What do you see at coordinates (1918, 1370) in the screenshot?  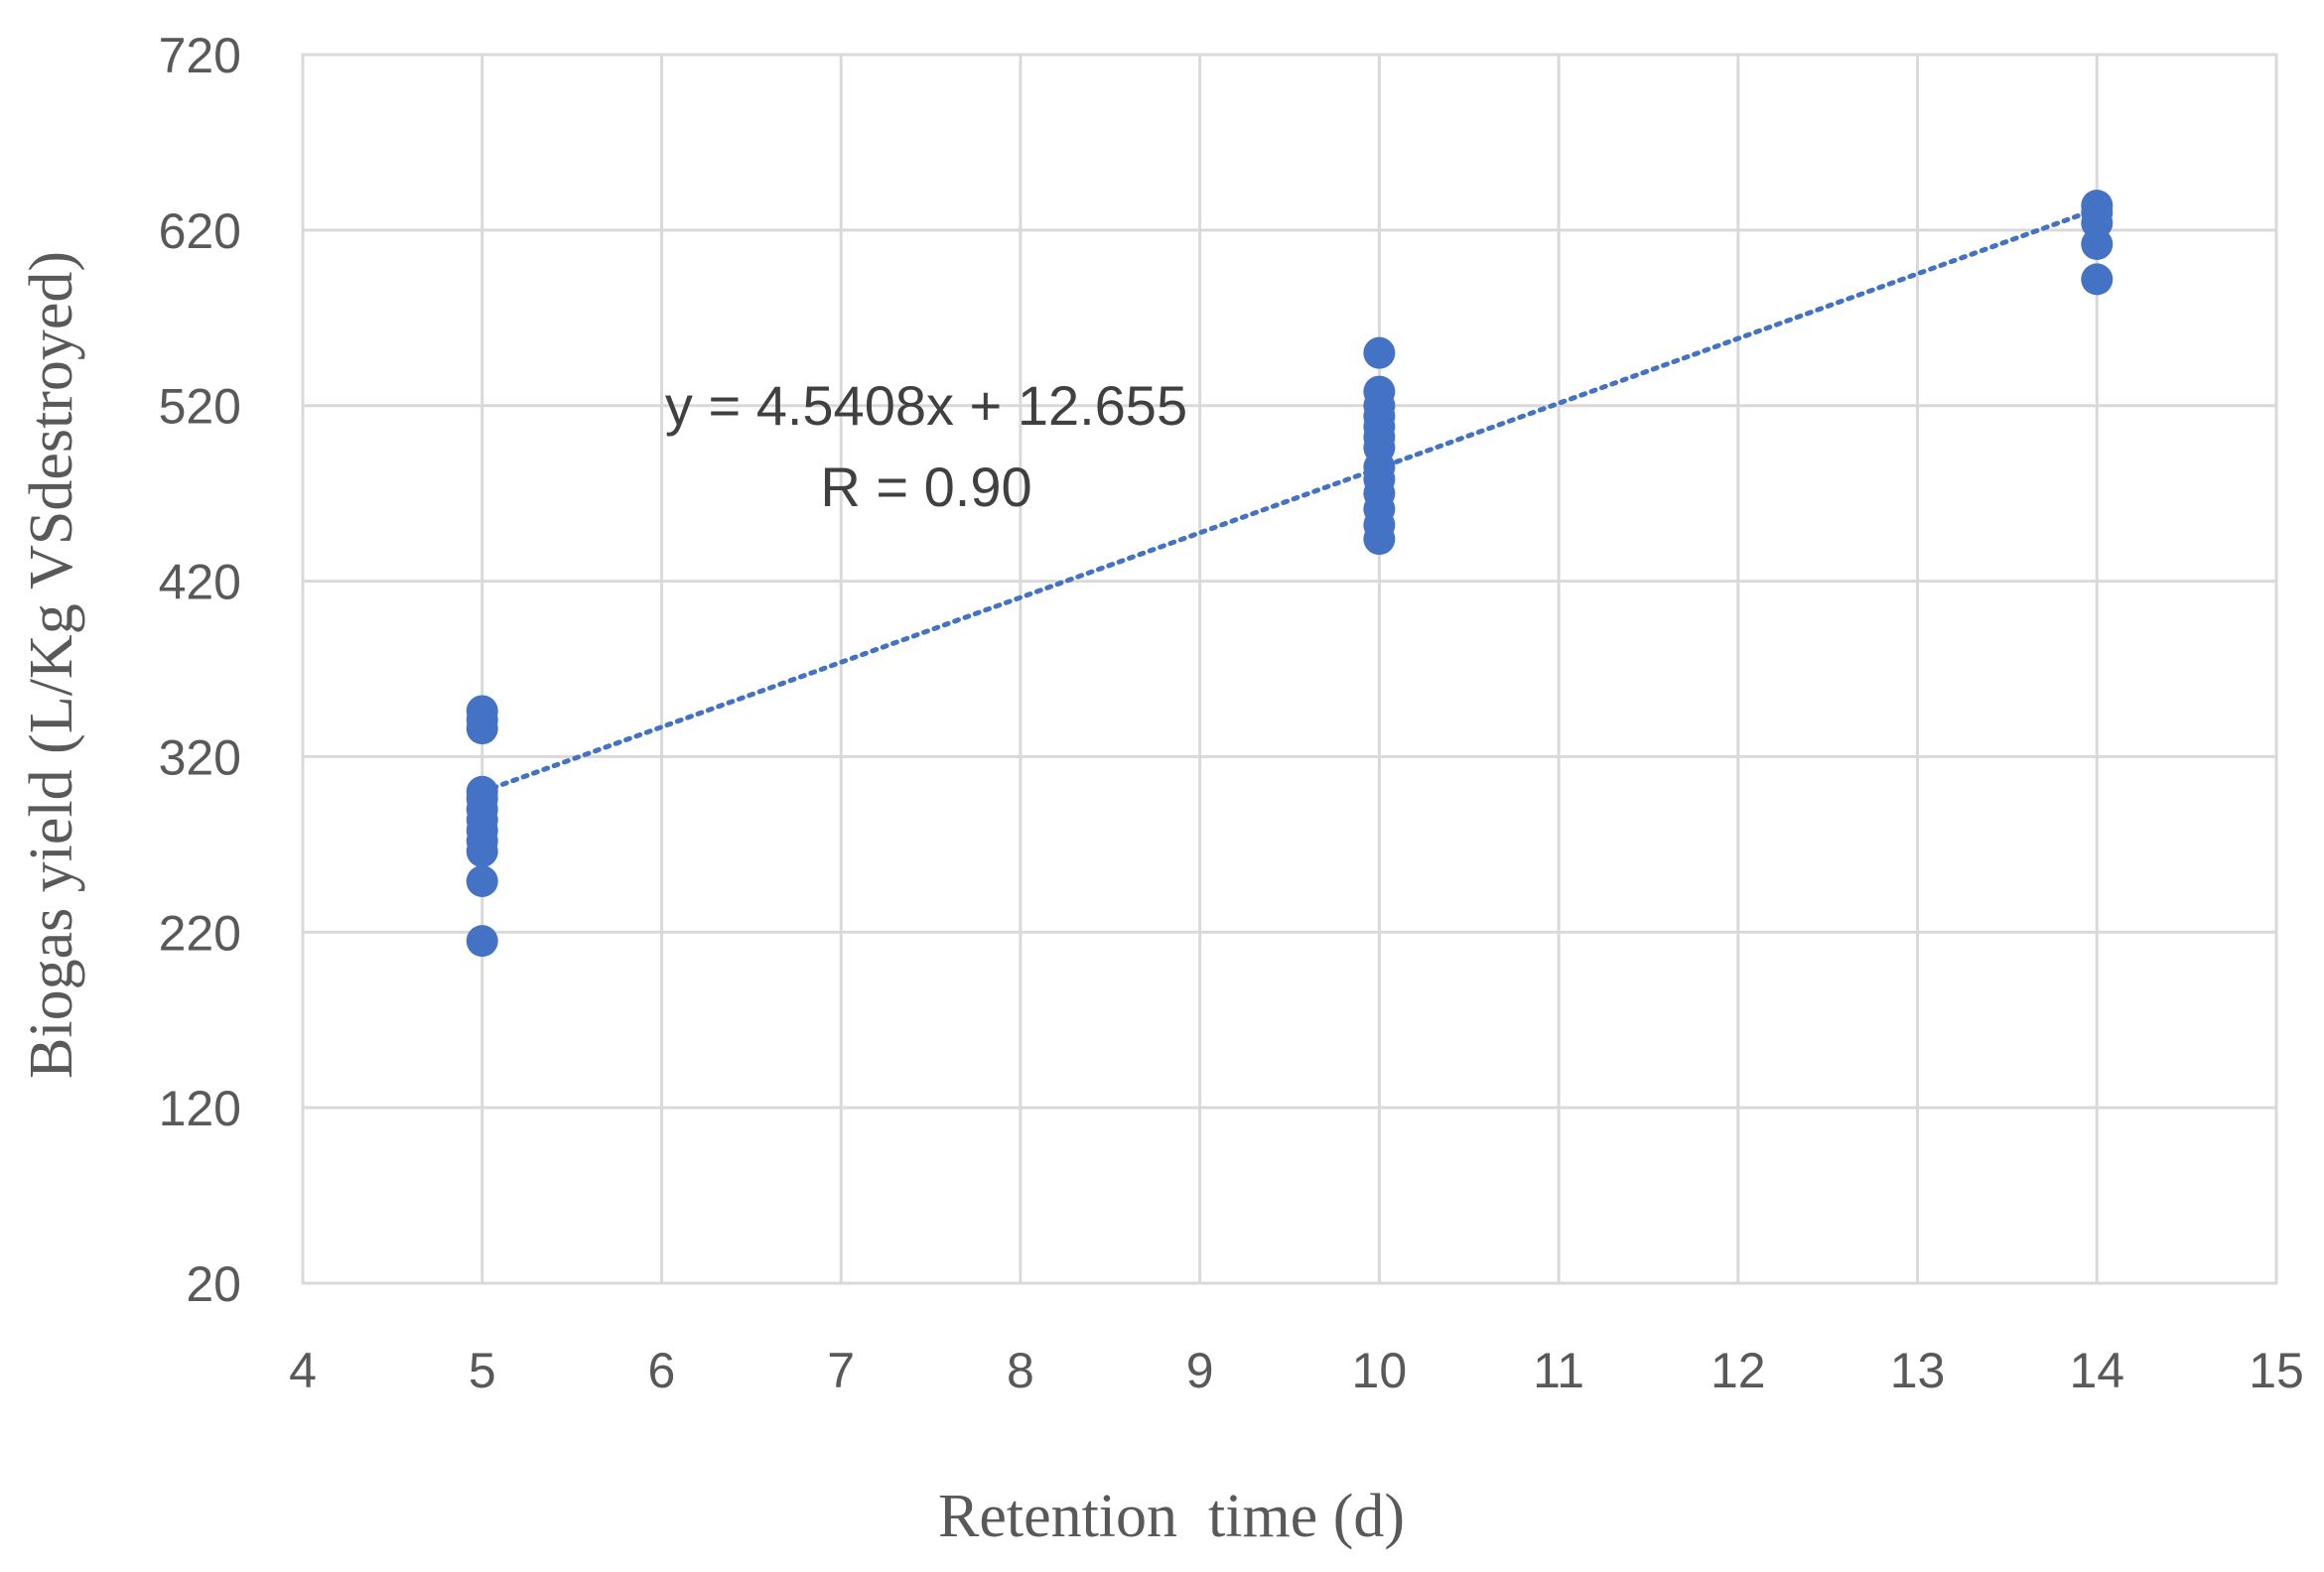 I see `x-tick-label: 13` at bounding box center [1918, 1370].